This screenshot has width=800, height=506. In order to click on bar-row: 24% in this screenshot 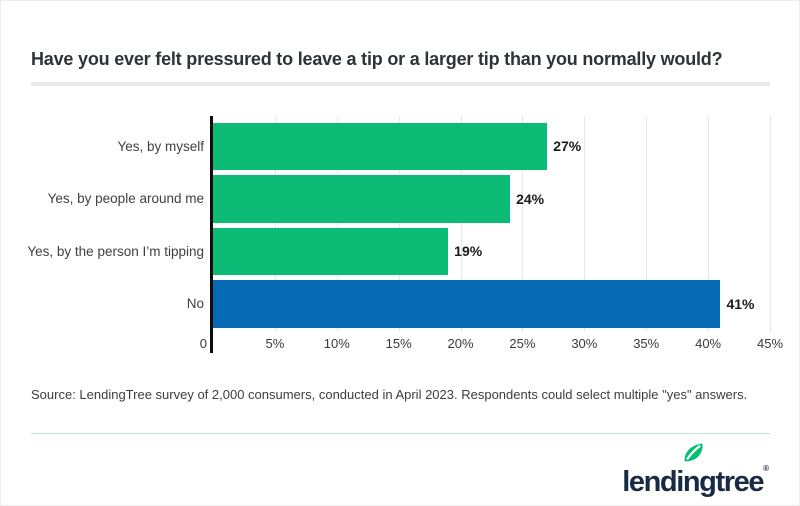, I will do `click(491, 199)`.